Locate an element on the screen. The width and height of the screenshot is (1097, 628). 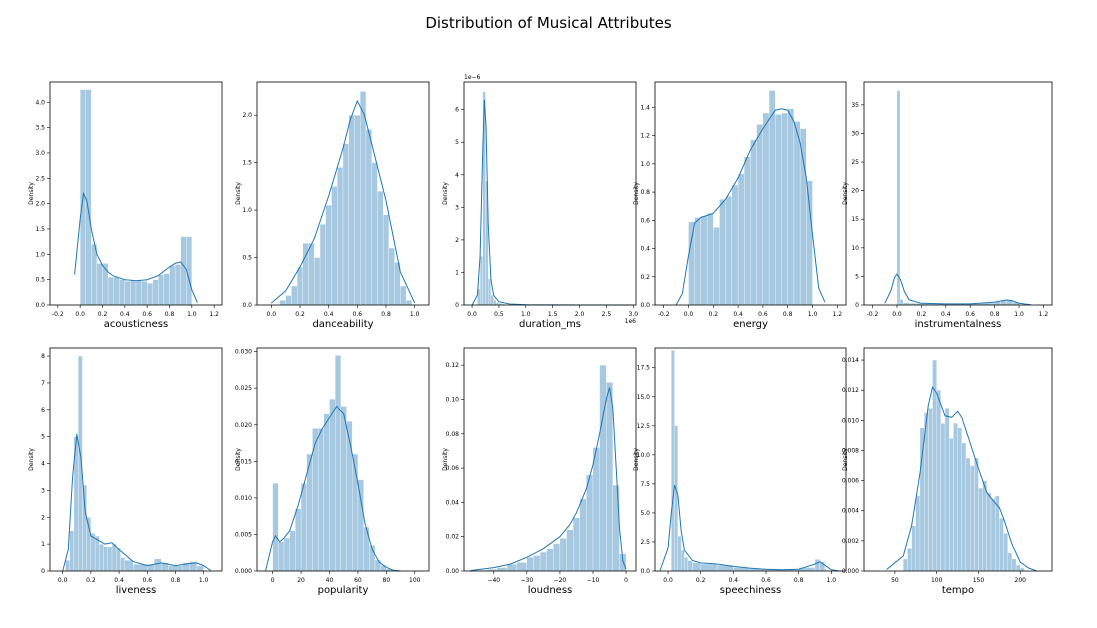
y-tick-label: 0.012 is located at coordinates (850, 390).